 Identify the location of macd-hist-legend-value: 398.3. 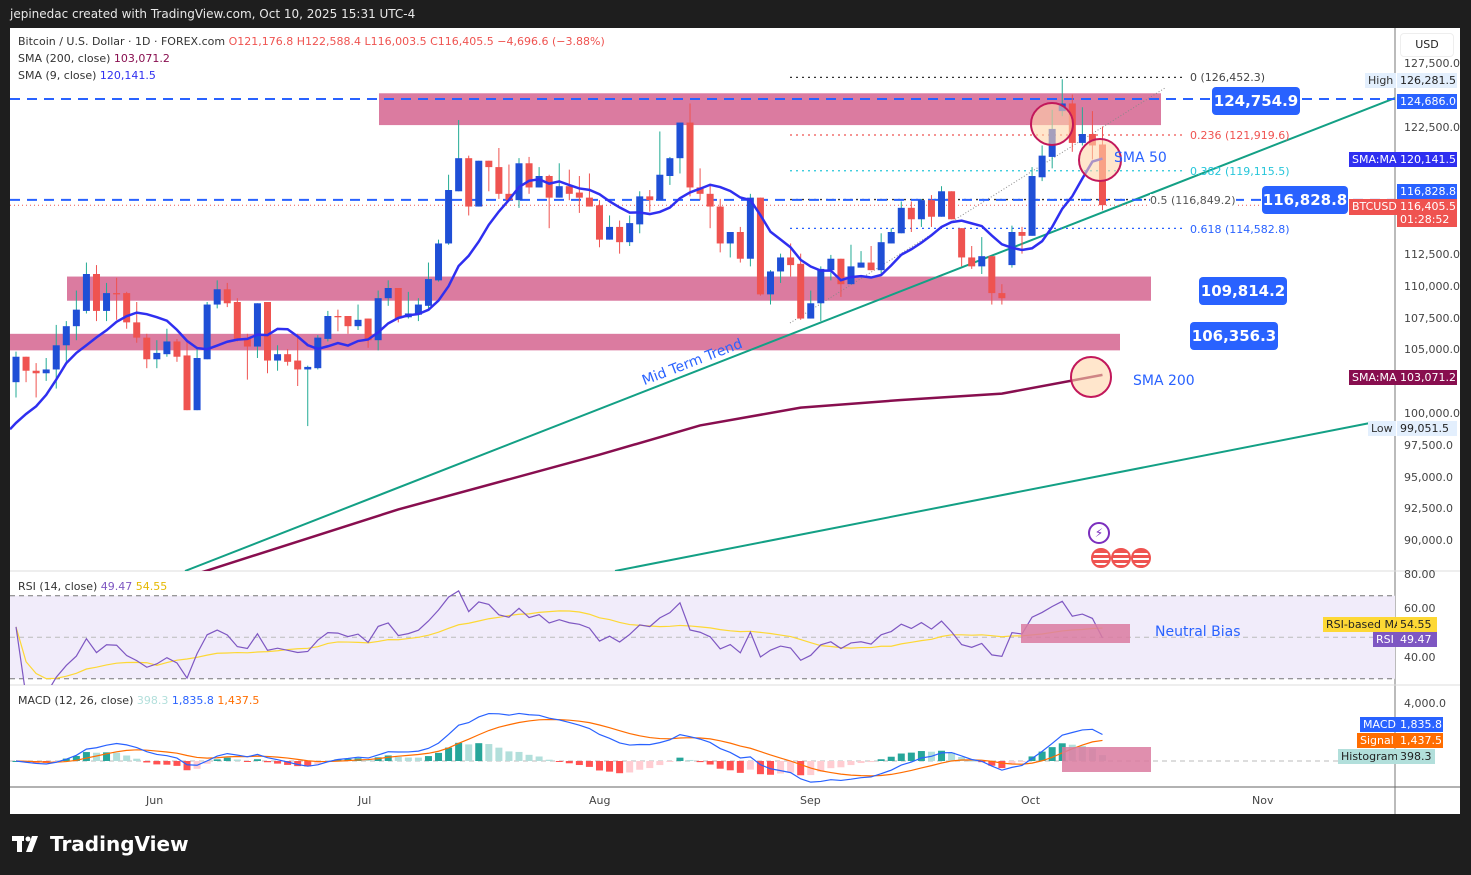
(152, 700).